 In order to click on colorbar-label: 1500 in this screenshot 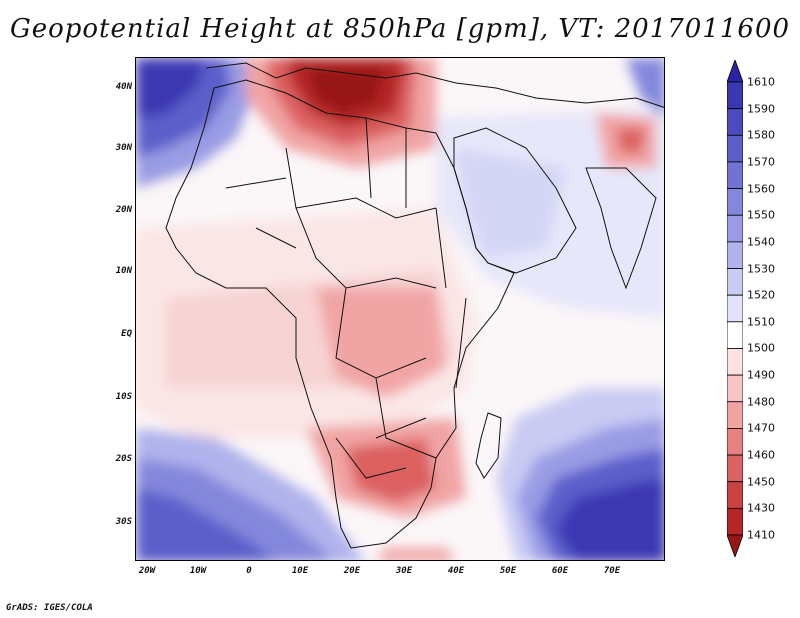, I will do `click(761, 348)`.